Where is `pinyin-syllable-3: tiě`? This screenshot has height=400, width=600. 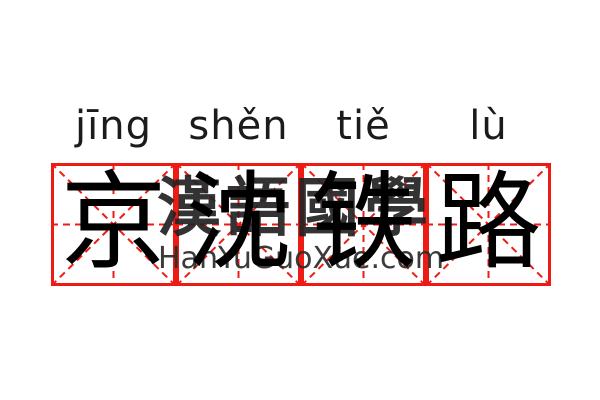
pinyin-syllable-3: tiě is located at coordinates (363, 126).